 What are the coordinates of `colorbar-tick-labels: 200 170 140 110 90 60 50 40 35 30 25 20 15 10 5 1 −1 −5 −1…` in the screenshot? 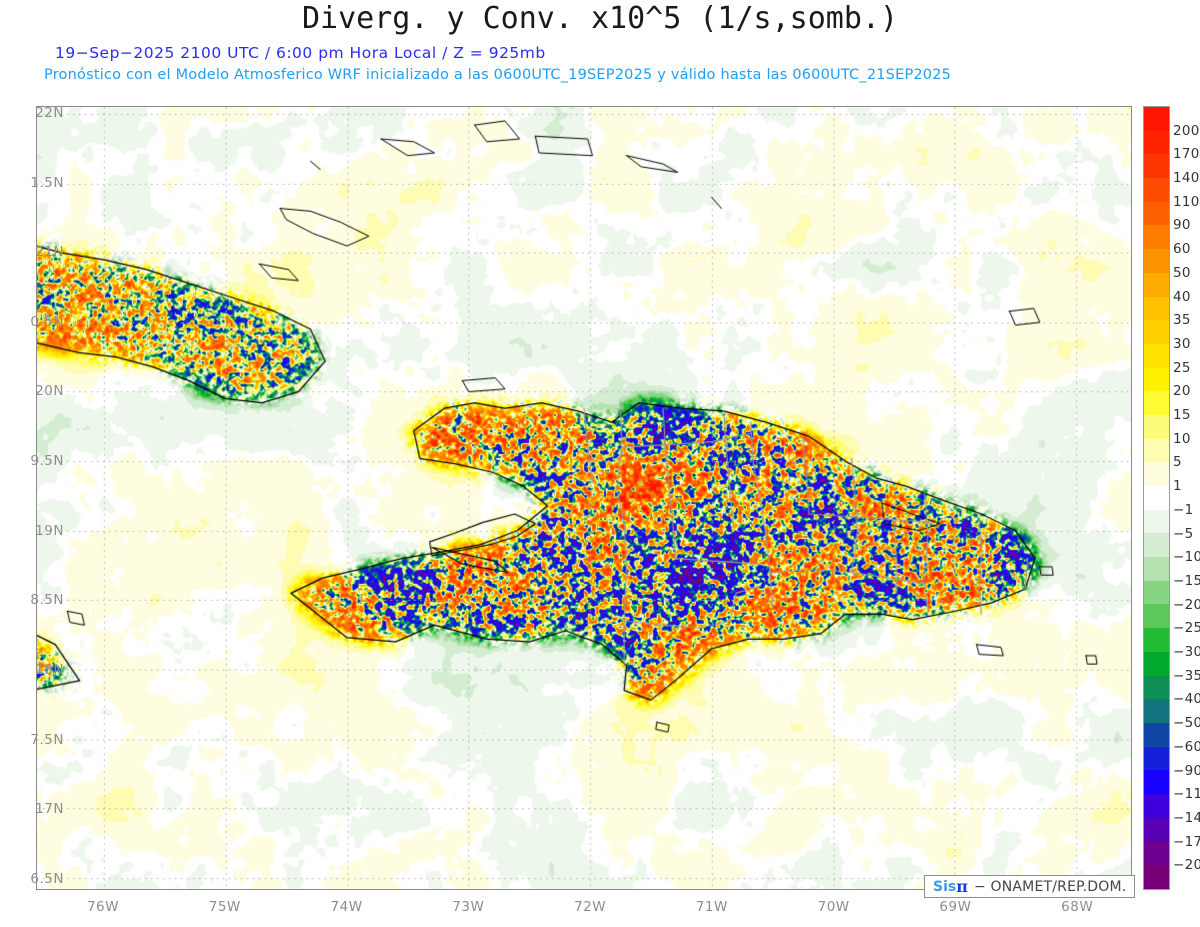 It's located at (1186, 498).